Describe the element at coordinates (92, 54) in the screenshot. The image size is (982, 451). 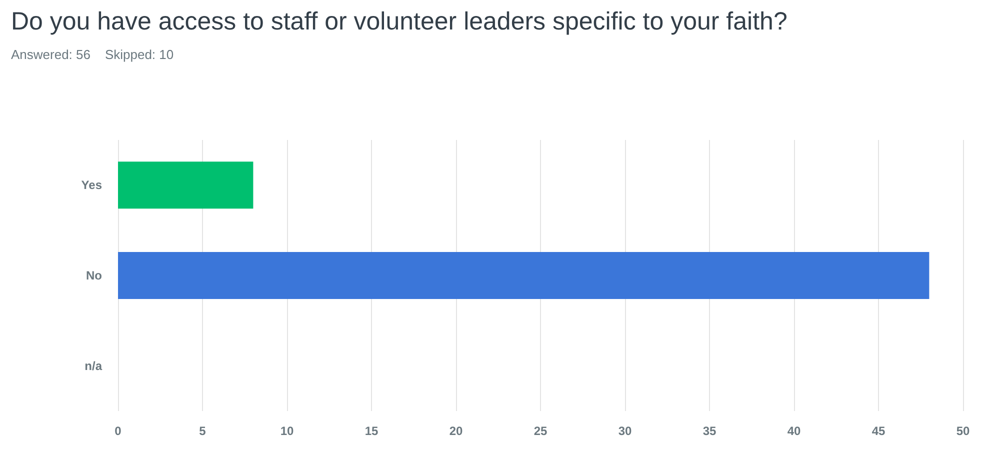
I see `chart-subtitle: Answered: 56 Skipped: 10` at that location.